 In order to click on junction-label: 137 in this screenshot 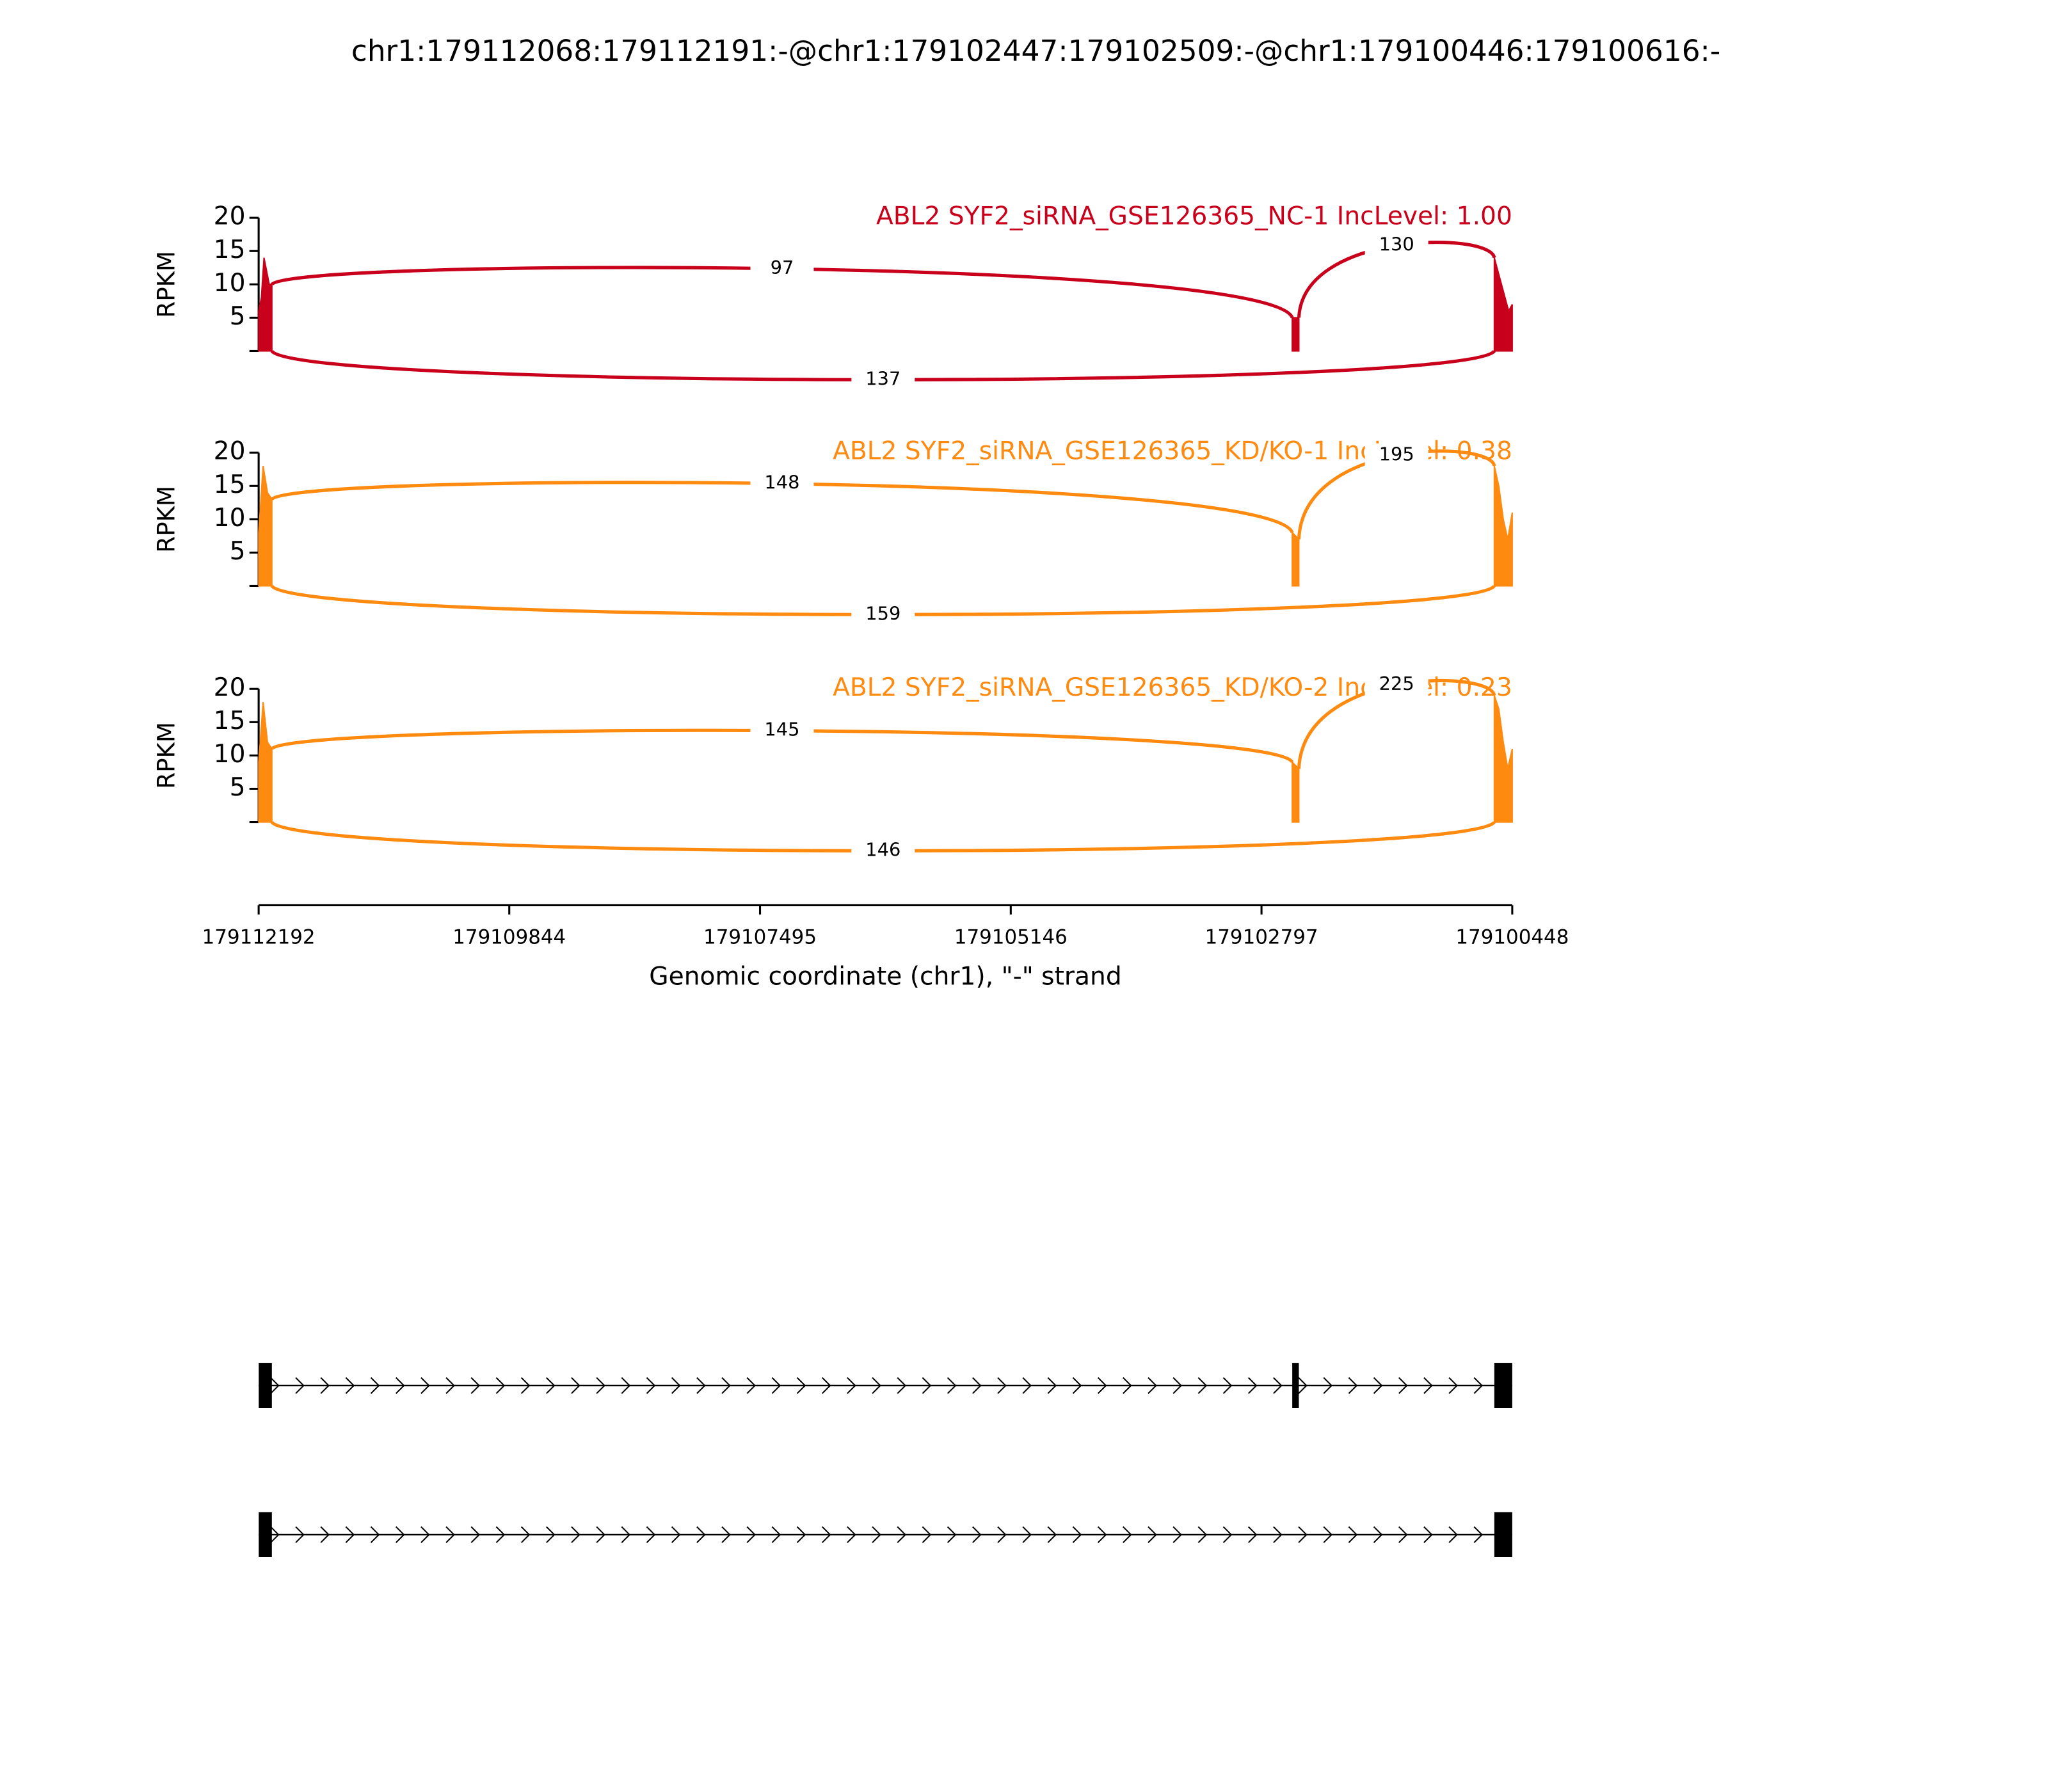, I will do `click(882, 378)`.